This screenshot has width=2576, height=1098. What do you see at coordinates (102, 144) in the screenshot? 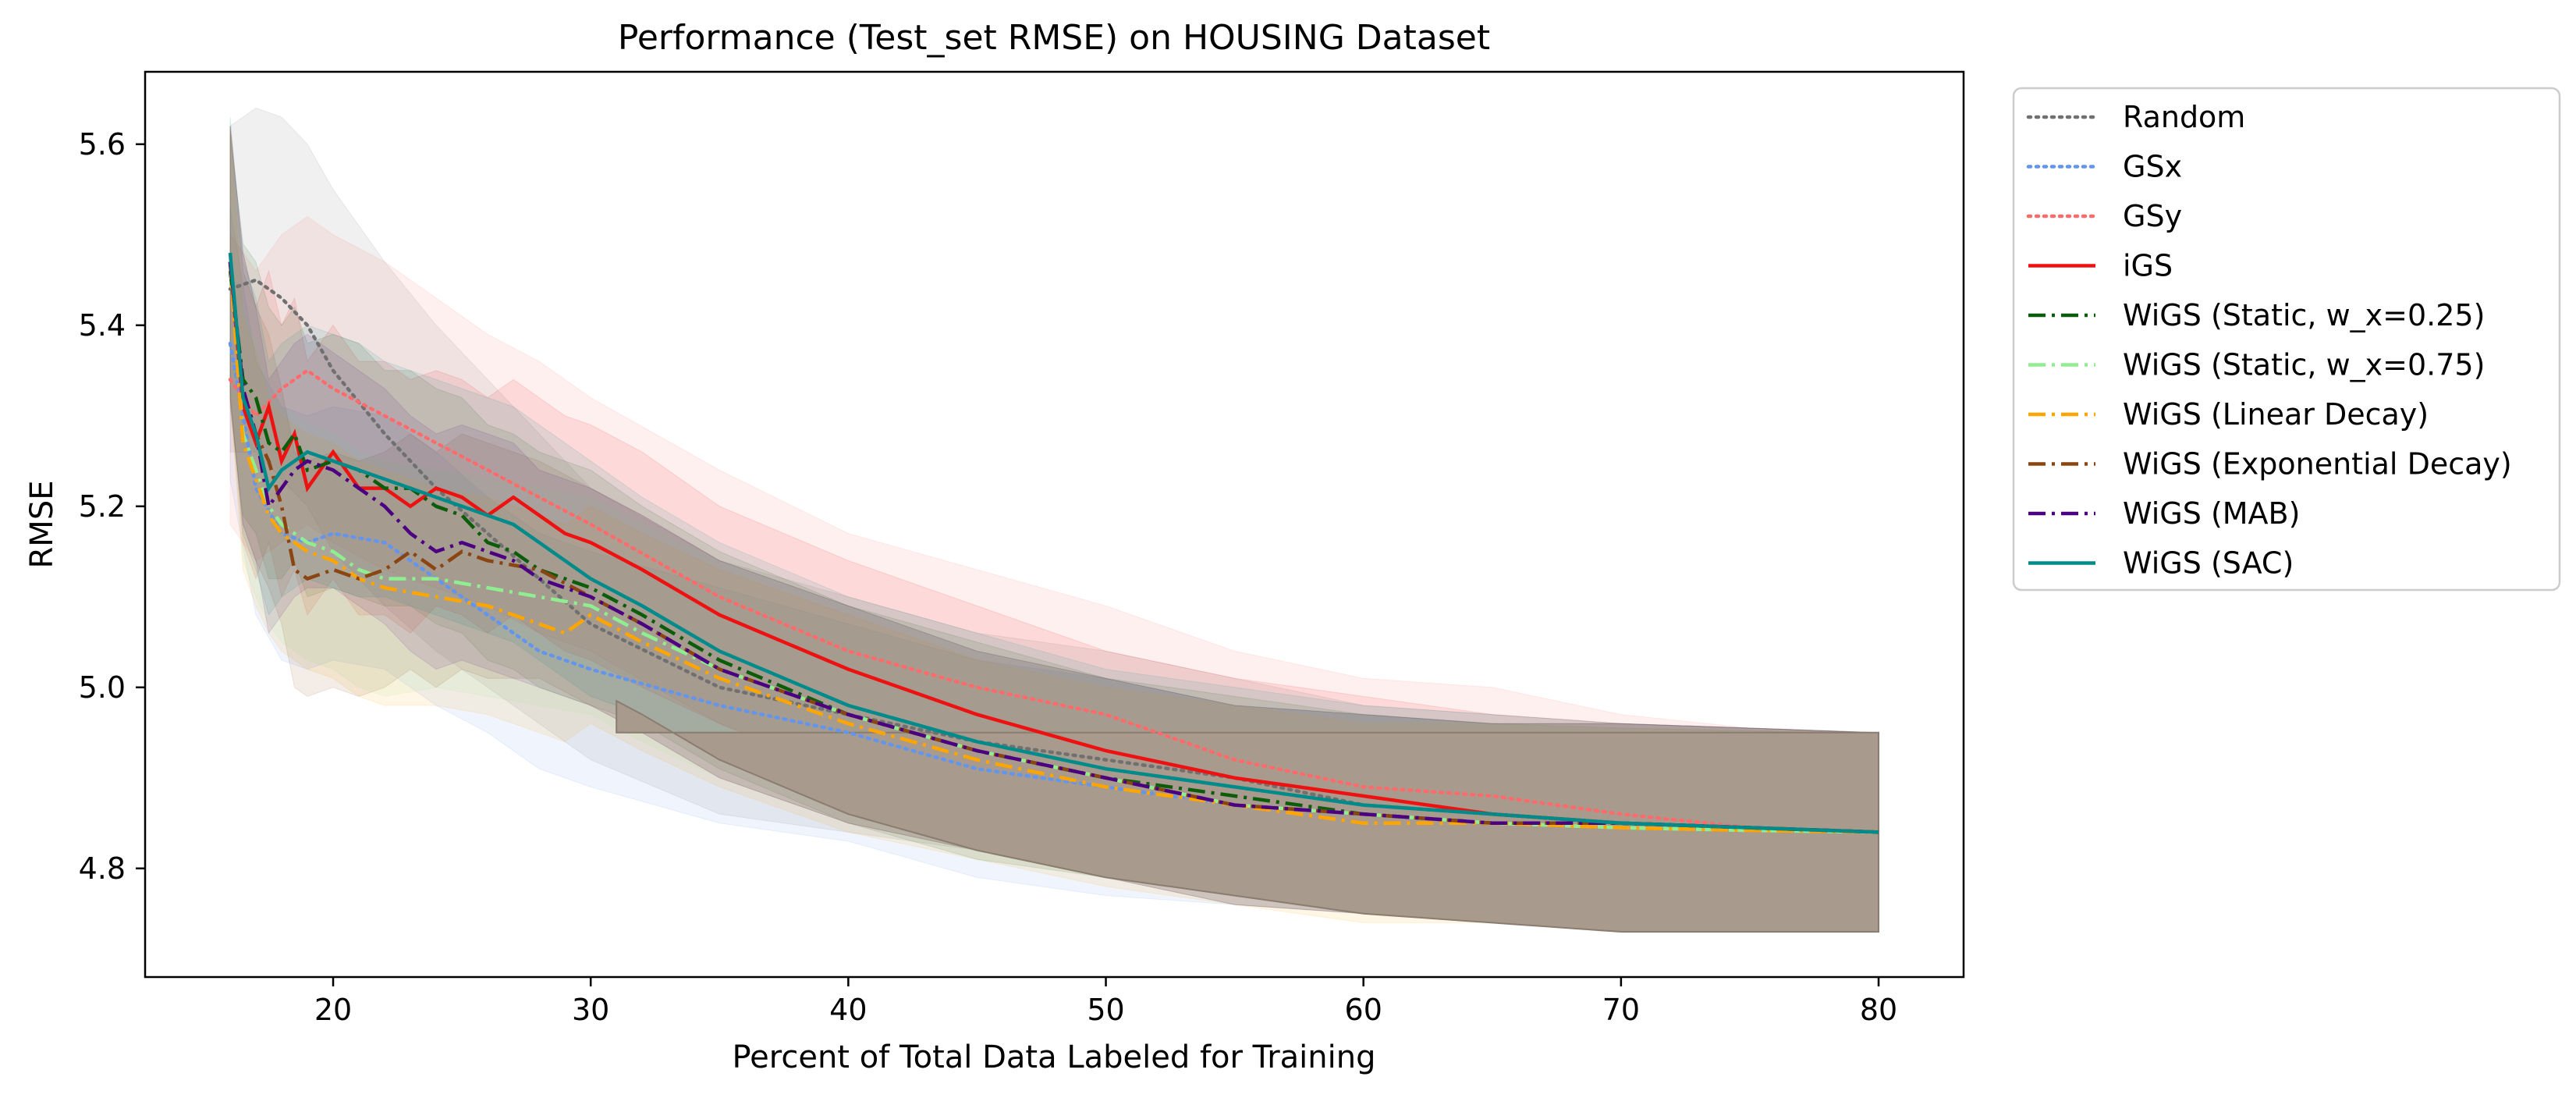
I see `y-tick-label: 5.6` at bounding box center [102, 144].